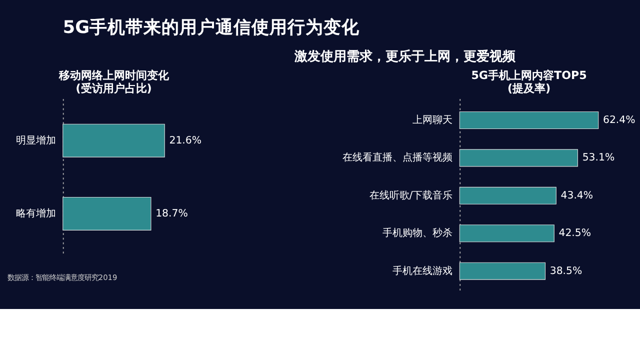 The width and height of the screenshot is (640, 360). What do you see at coordinates (172, 214) in the screenshot?
I see `data-label: 18.7%` at bounding box center [172, 214].